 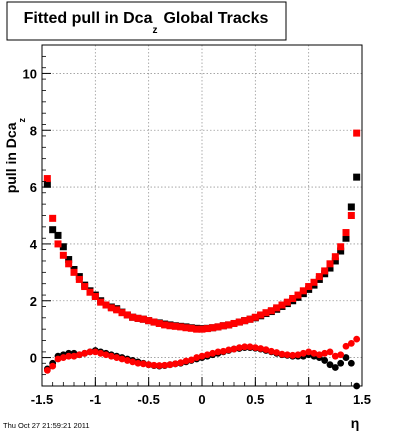 I want to click on y-tick-label: 8, so click(x=33, y=130).